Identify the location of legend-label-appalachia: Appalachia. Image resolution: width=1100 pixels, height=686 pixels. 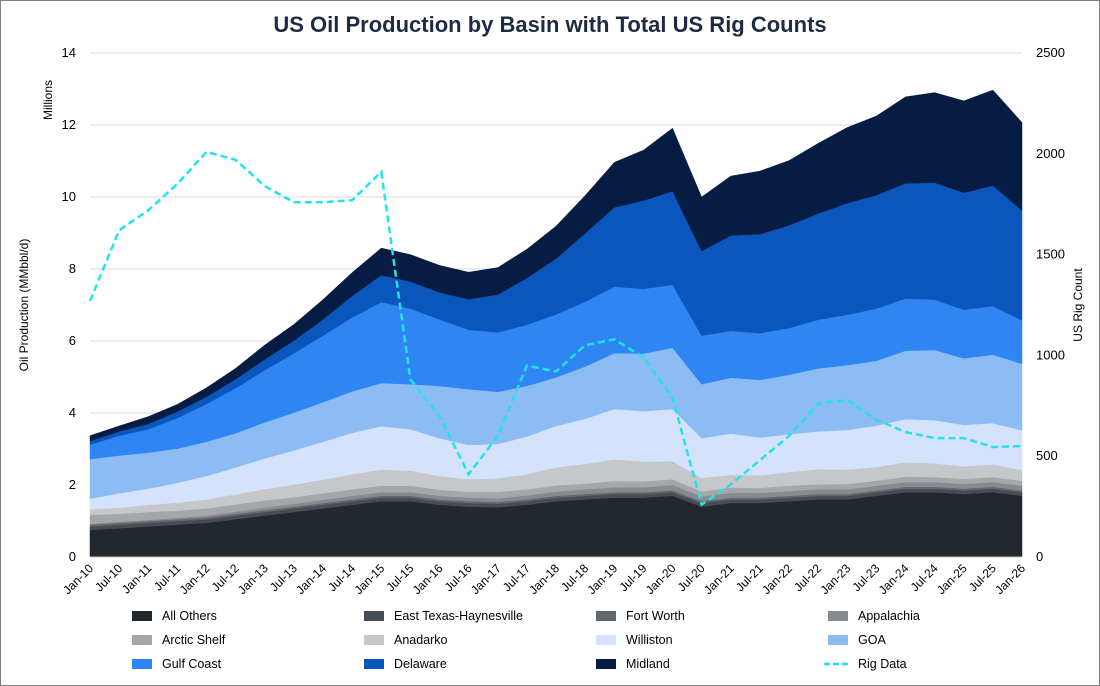
(889, 616).